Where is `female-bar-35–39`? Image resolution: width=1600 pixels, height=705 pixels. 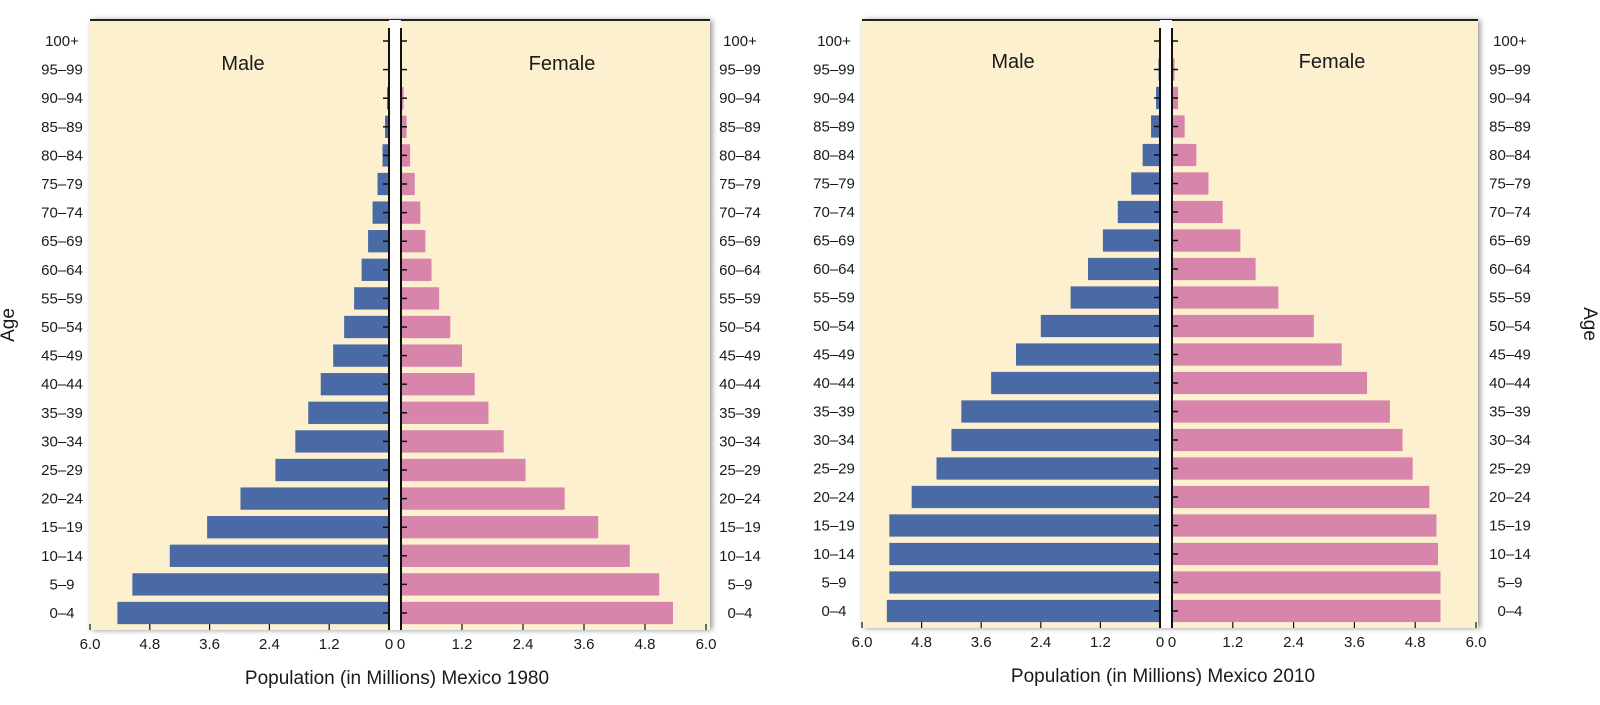
female-bar-35–39 is located at coordinates (1281, 411).